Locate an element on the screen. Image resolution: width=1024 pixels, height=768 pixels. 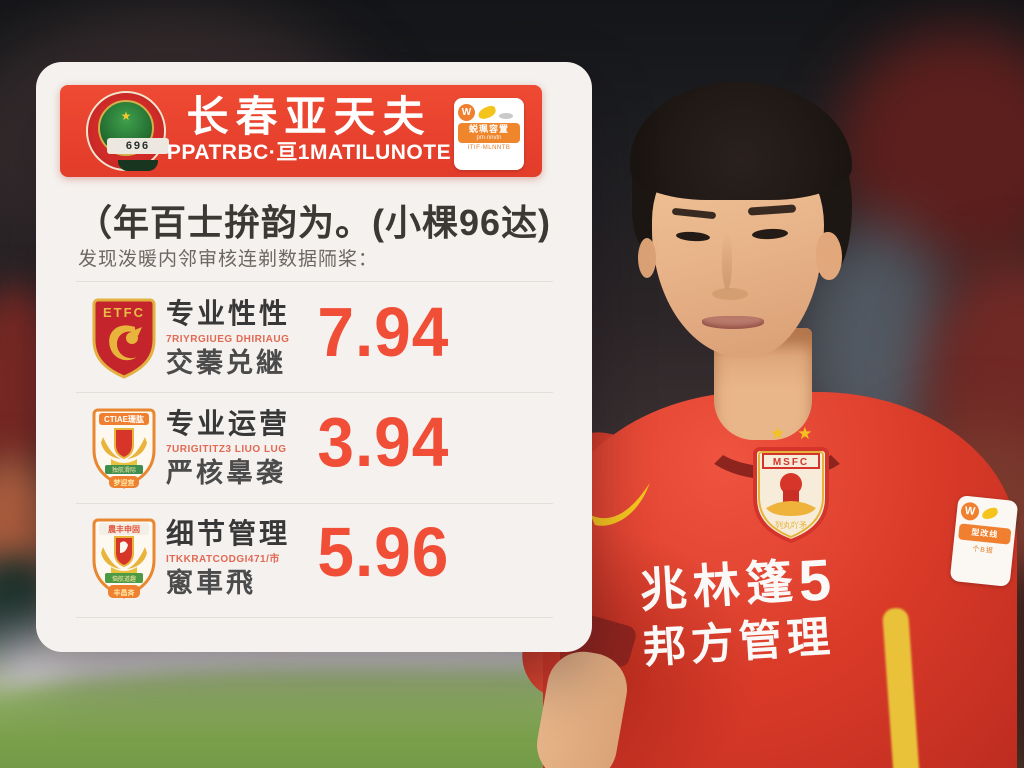
club-badge-icon: 農丰申固 恼航道趣 丰昌斉 is located at coordinates (124, 558).